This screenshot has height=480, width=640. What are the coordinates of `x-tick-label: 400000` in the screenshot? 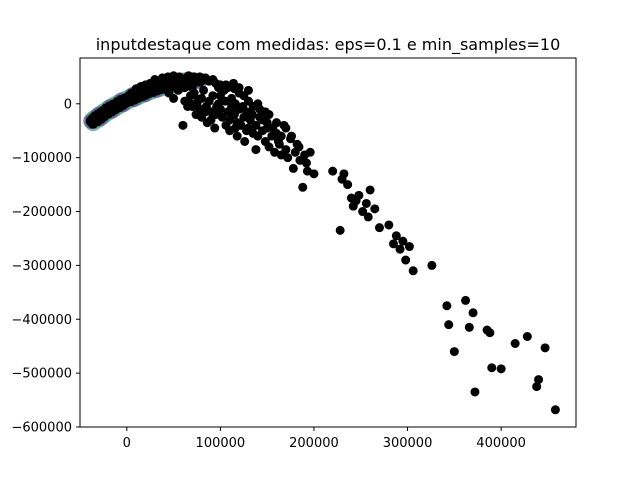 It's located at (501, 443).